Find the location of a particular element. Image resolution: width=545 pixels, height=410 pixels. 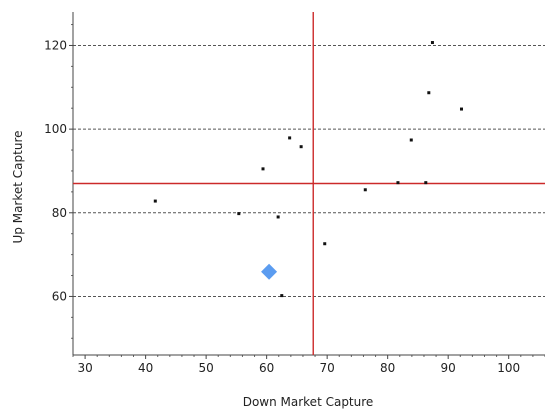

x-tick-label: 40 is located at coordinates (145, 368).